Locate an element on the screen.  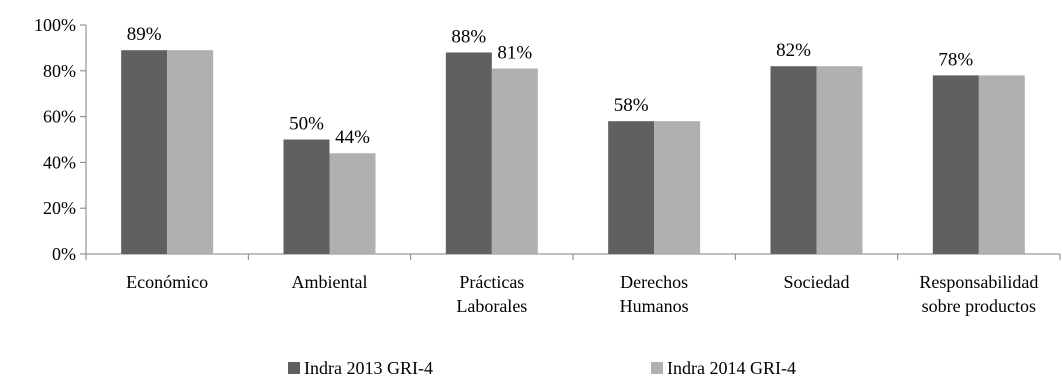
x-category-label: Ambiental is located at coordinates (330, 282).